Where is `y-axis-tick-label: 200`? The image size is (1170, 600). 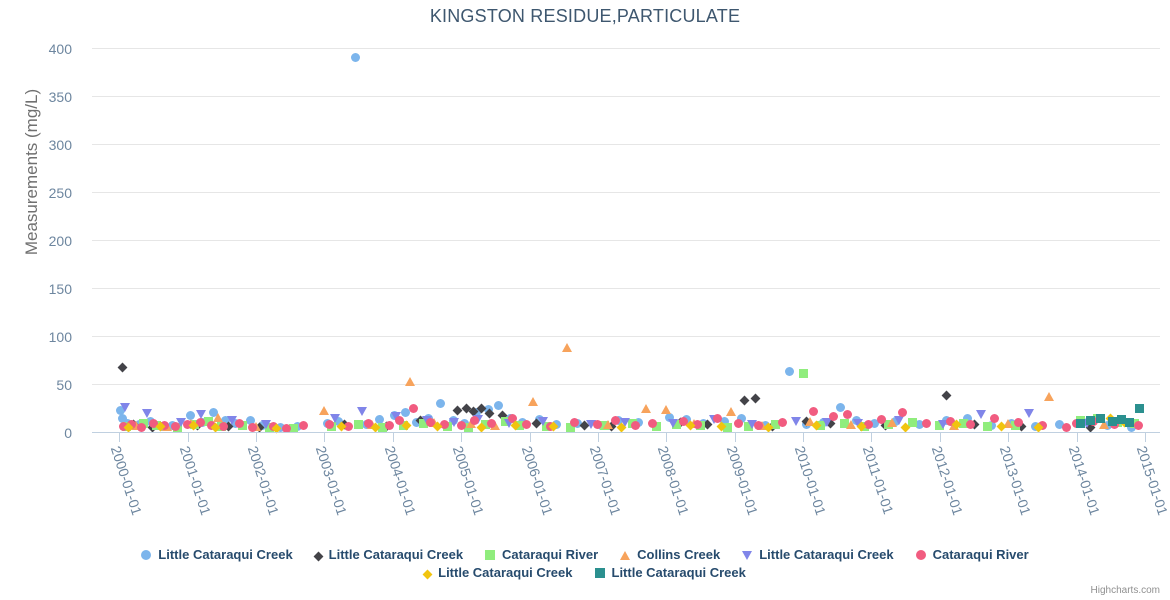
y-axis-tick-label: 200 is located at coordinates (60, 241).